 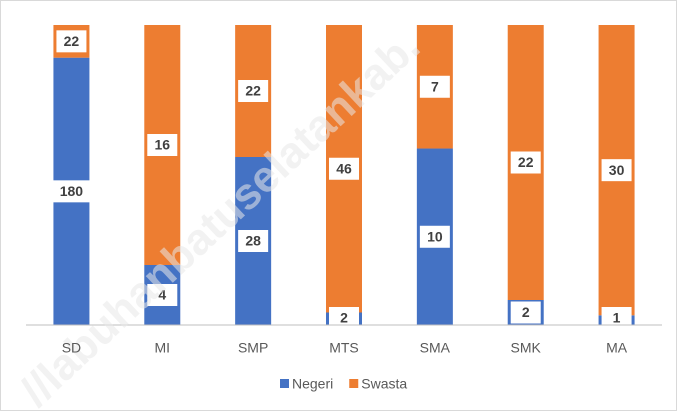 I want to click on data-label: 4, so click(x=162, y=295).